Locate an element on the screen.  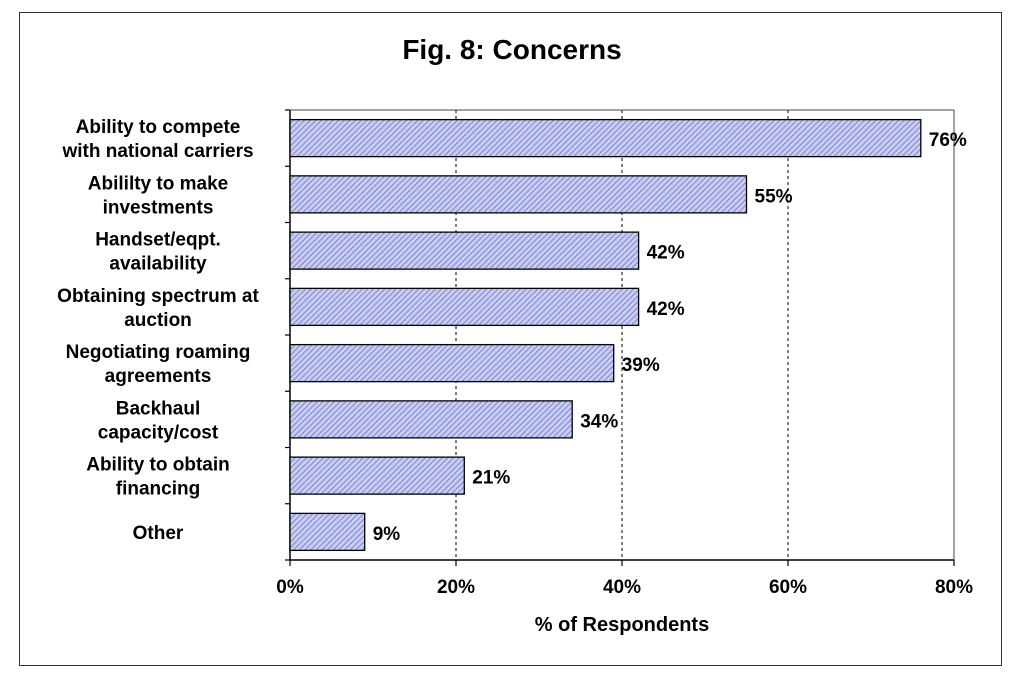
bar-value-label: 55% is located at coordinates (774, 196).